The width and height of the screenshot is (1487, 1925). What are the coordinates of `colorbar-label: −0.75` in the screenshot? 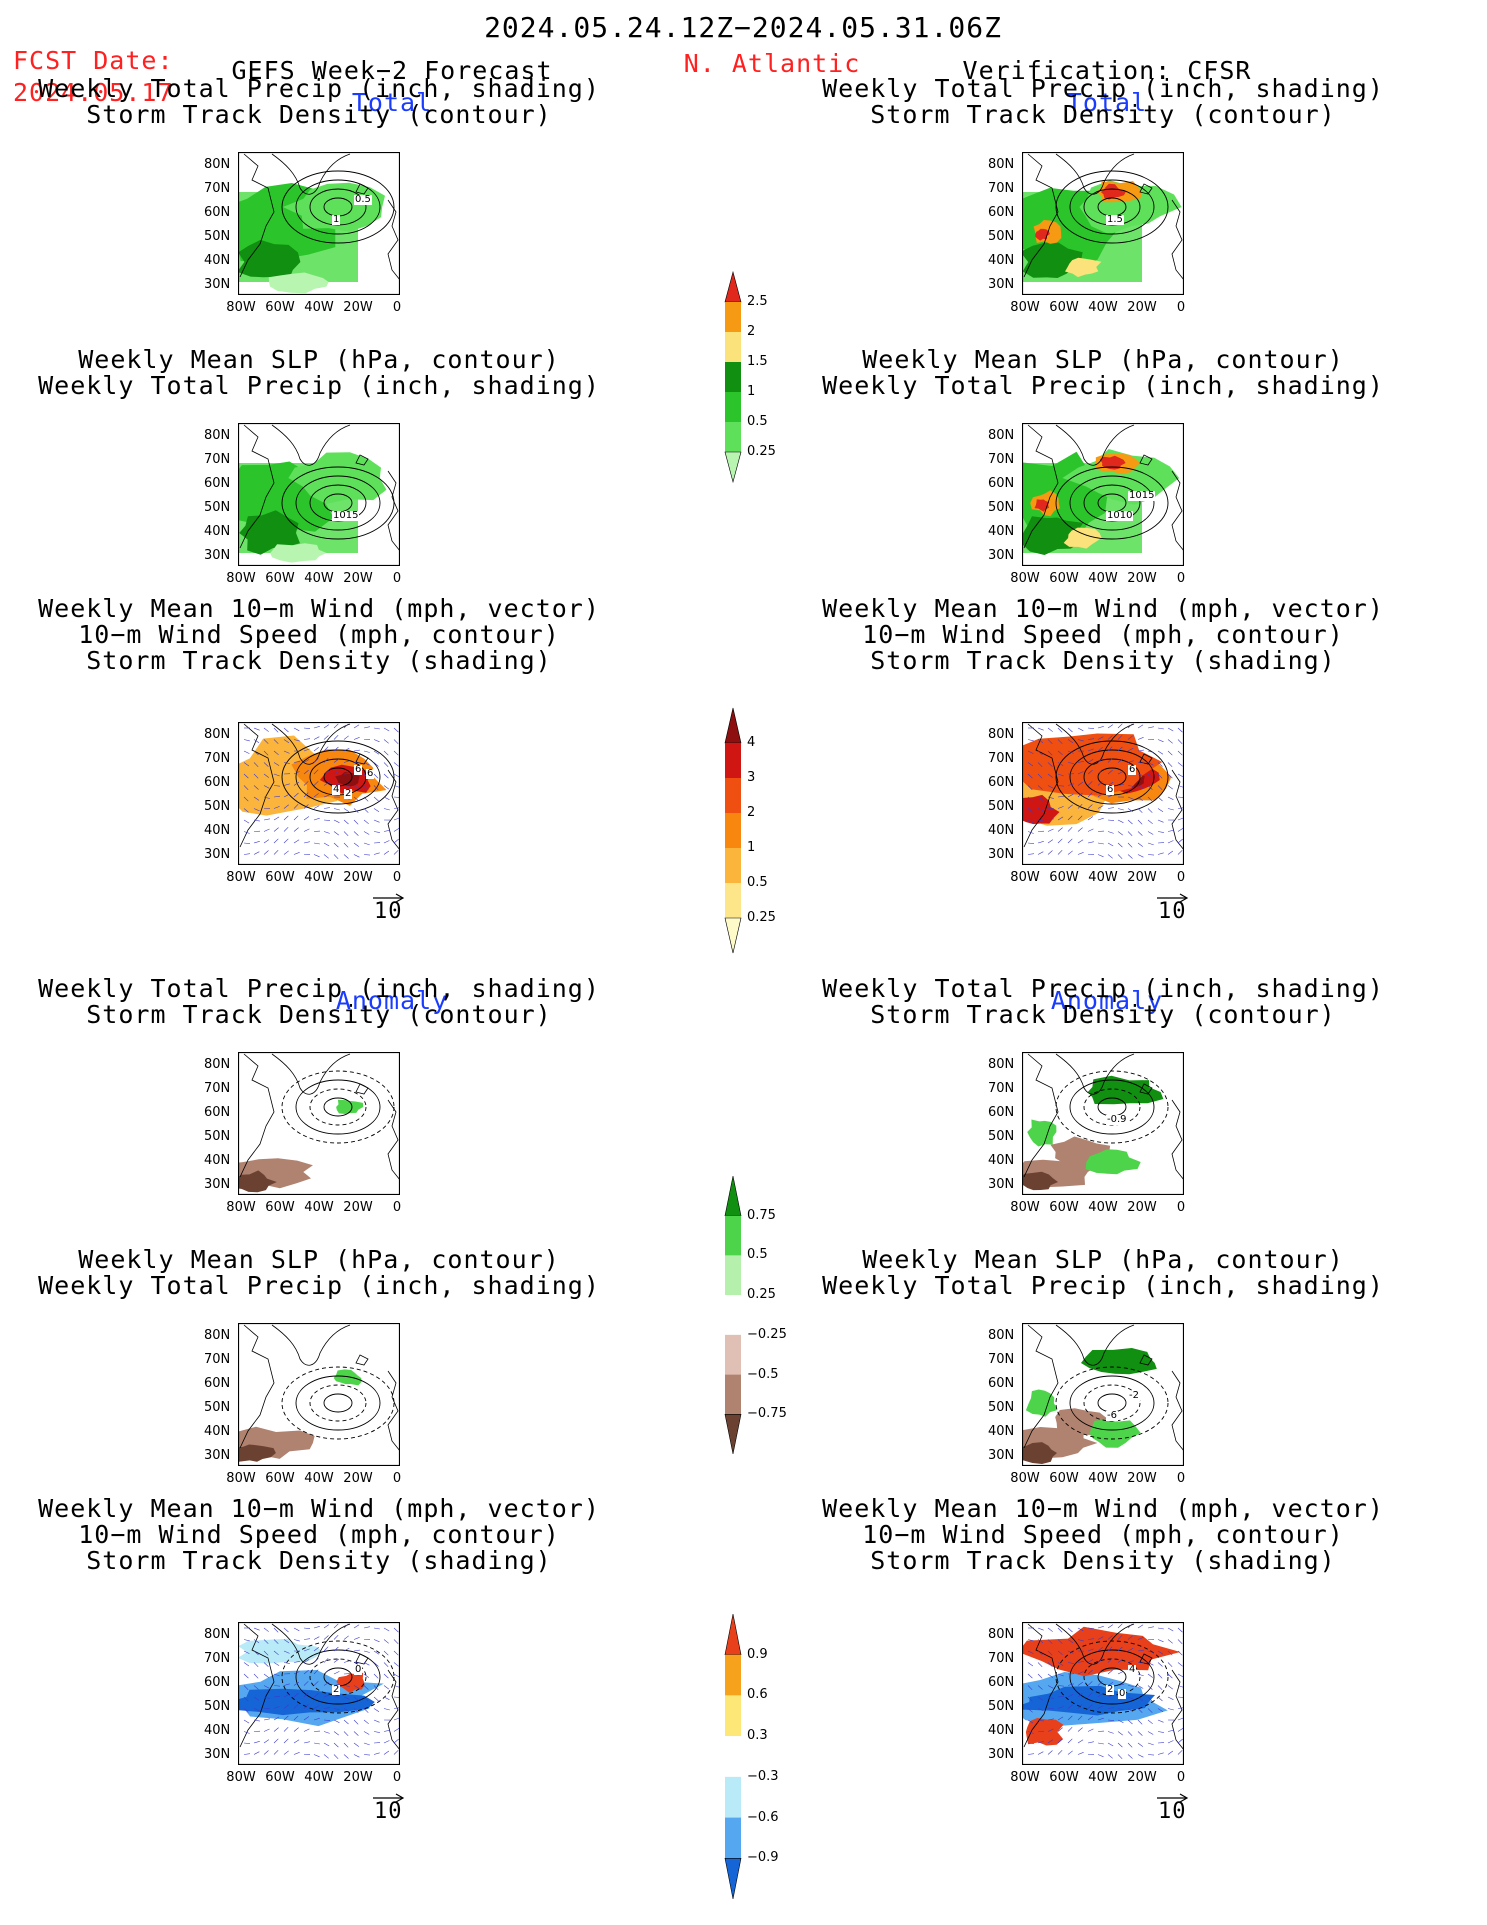 It's located at (767, 1414).